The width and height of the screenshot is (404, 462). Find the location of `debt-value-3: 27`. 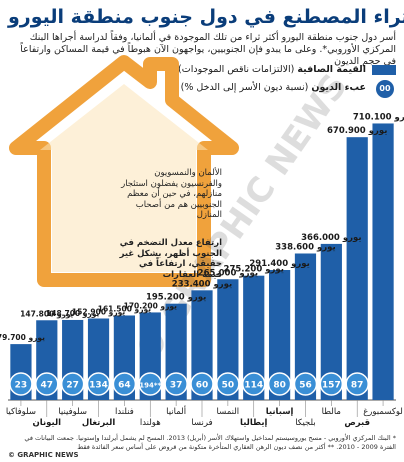

debt-value-3: 27 is located at coordinates (72, 386).